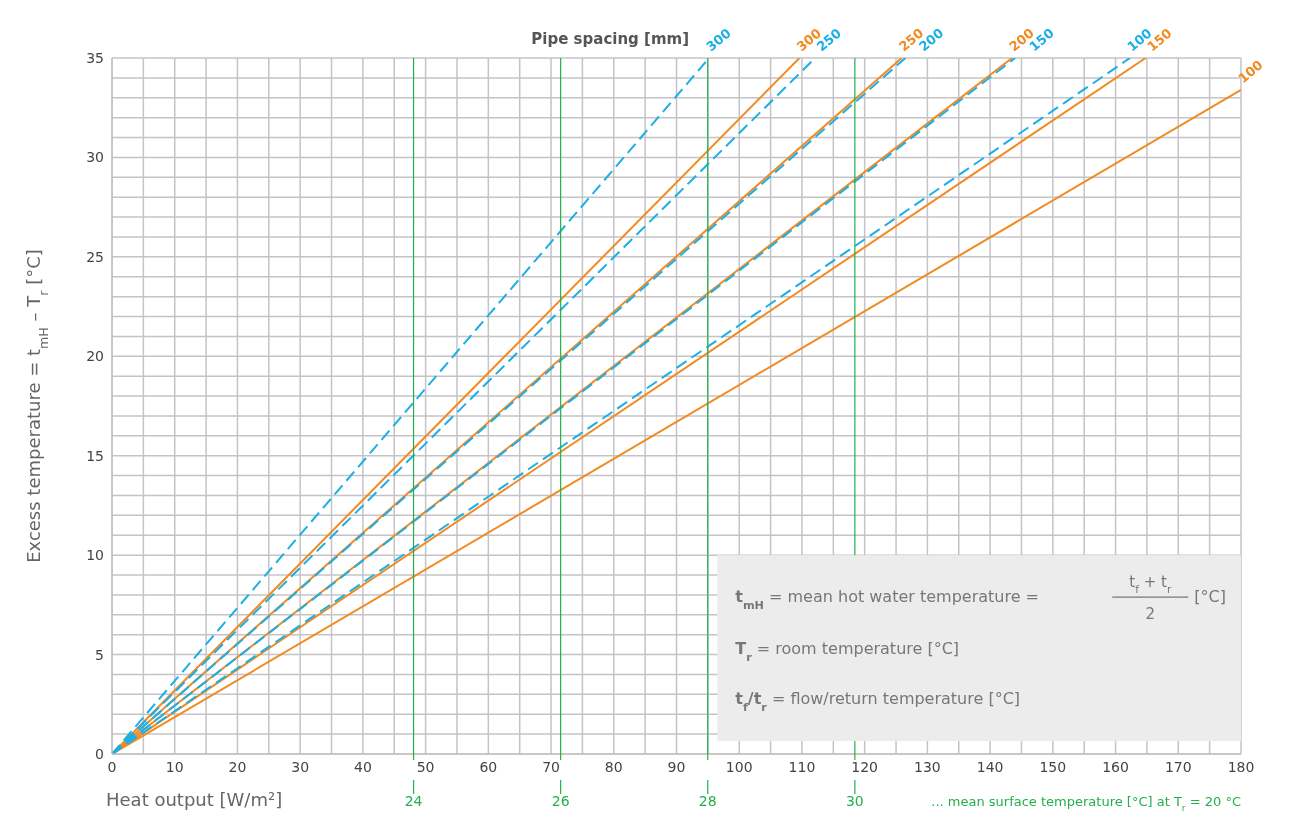 The width and height of the screenshot is (1298, 822). What do you see at coordinates (194, 799) in the screenshot?
I see `x-axis-title: Heat output [W/m²]` at bounding box center [194, 799].